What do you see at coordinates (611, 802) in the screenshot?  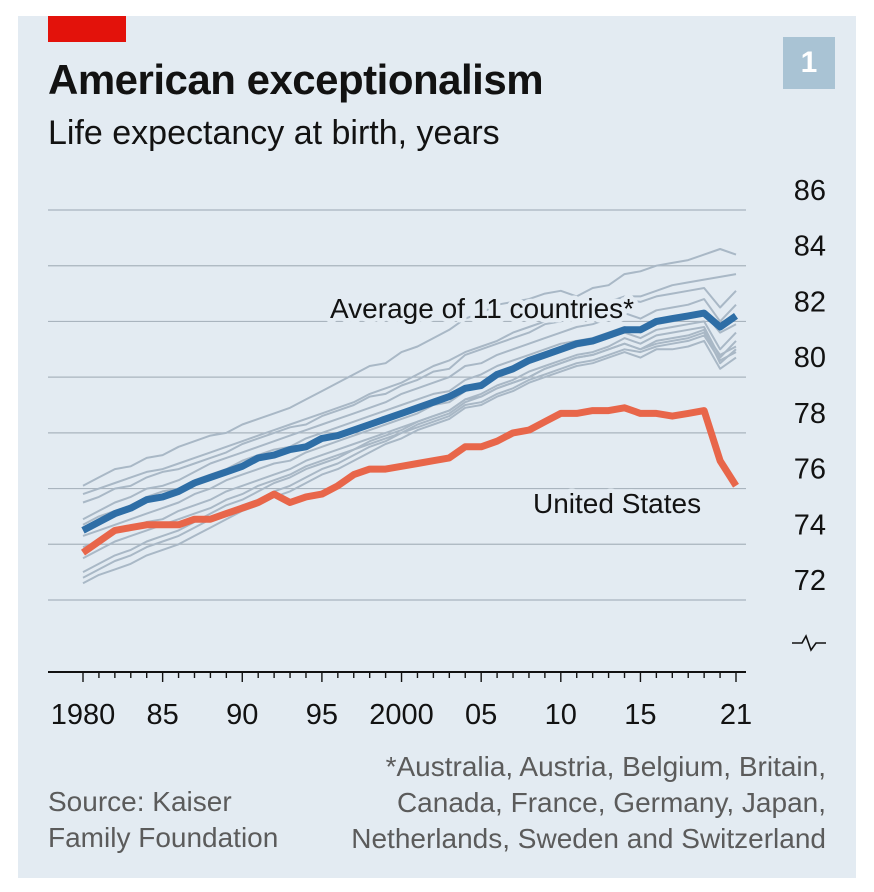 I see `footnote-line: Canada, France, Germany, Japan,` at bounding box center [611, 802].